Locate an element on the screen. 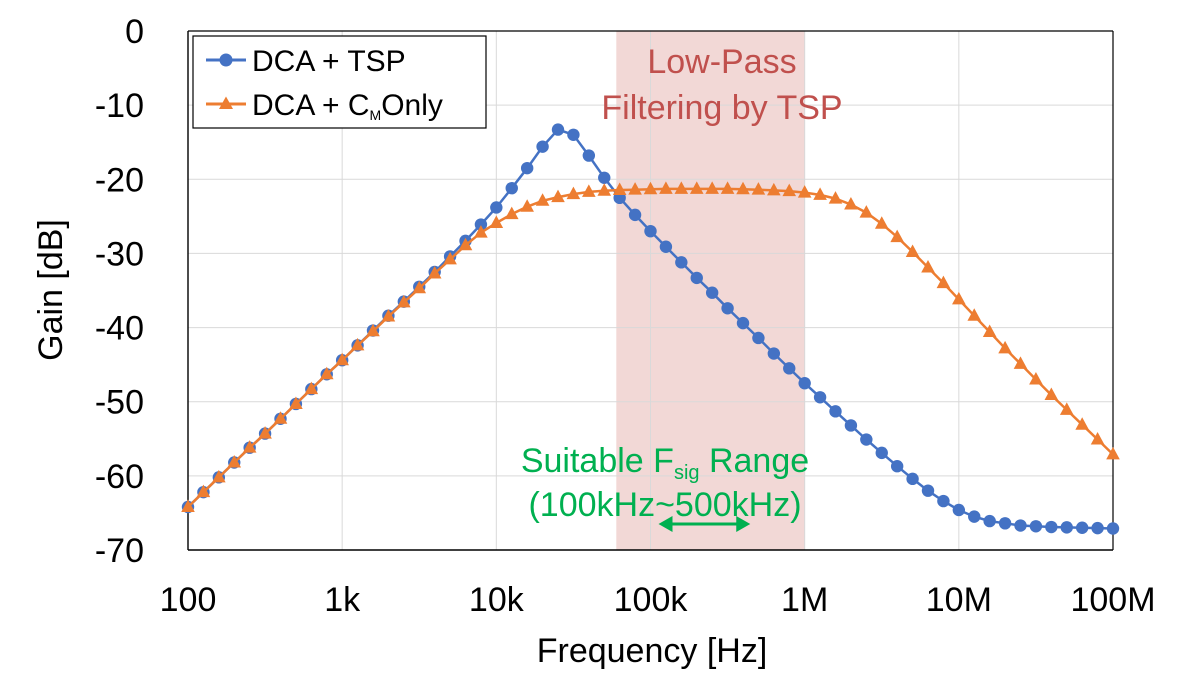 This screenshot has width=1193, height=684. y-tick-label-2: -20 is located at coordinates (119, 180).